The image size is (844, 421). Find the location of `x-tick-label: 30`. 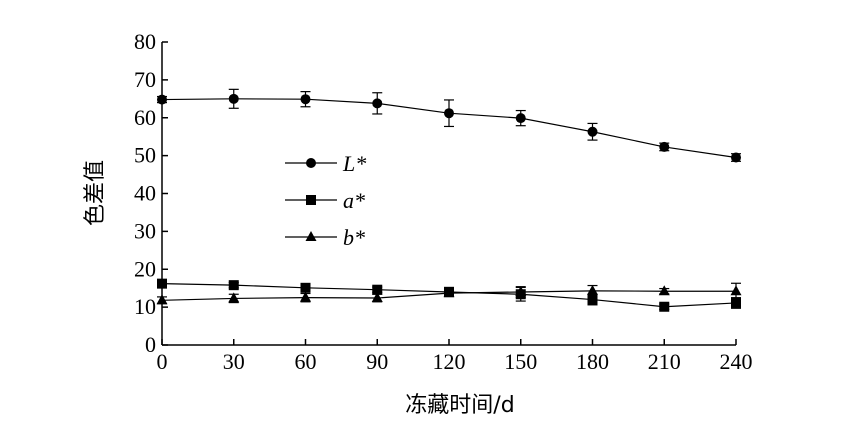

x-tick-label: 30 is located at coordinates (234, 361).